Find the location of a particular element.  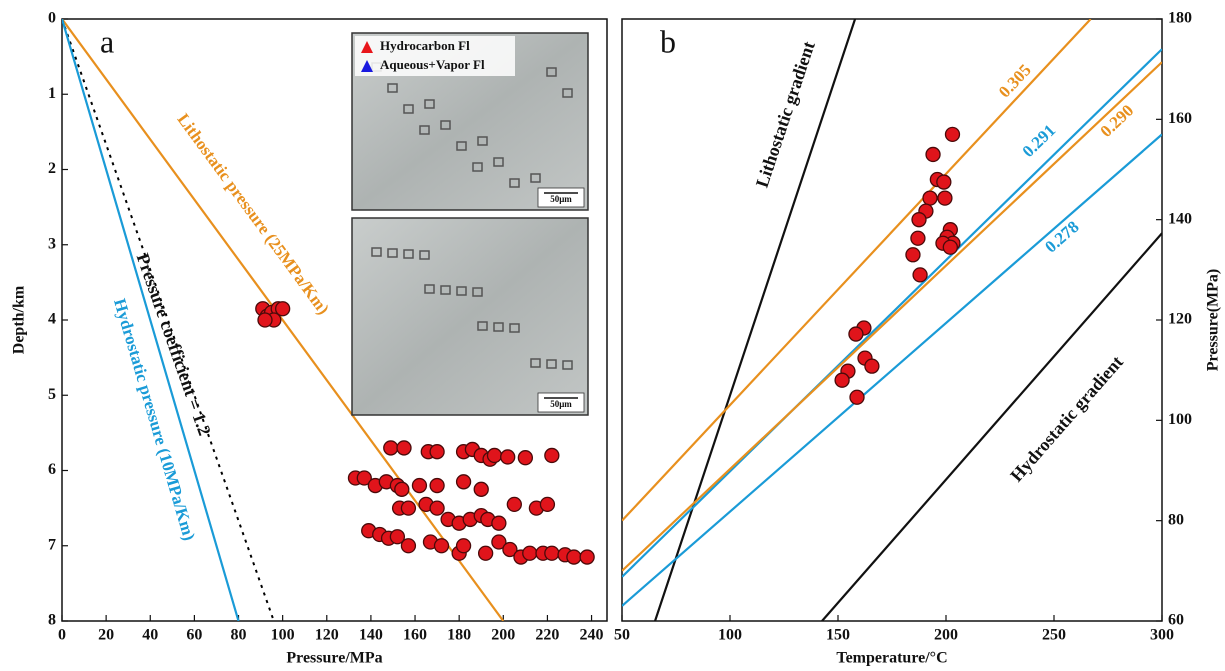

y-tick-label: 2 is located at coordinates (52, 168).